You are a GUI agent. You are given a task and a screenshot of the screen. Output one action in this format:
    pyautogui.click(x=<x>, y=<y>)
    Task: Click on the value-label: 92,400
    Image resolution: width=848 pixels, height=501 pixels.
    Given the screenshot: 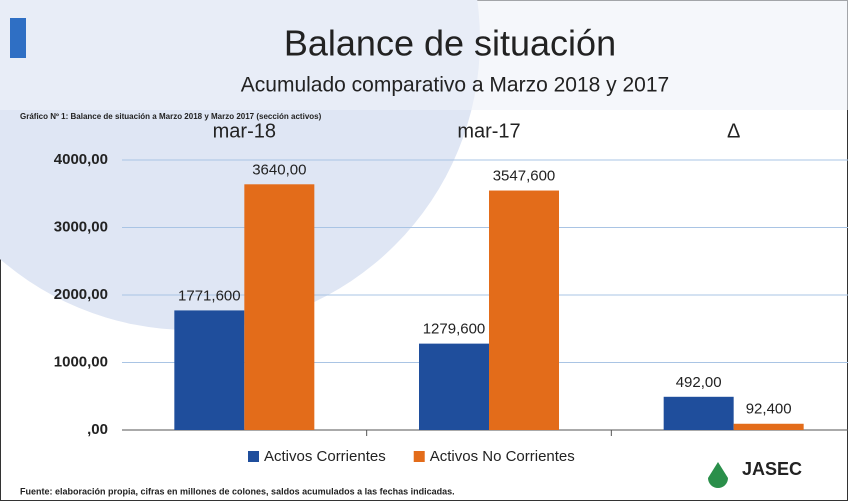 What is the action you would take?
    pyautogui.click(x=769, y=409)
    